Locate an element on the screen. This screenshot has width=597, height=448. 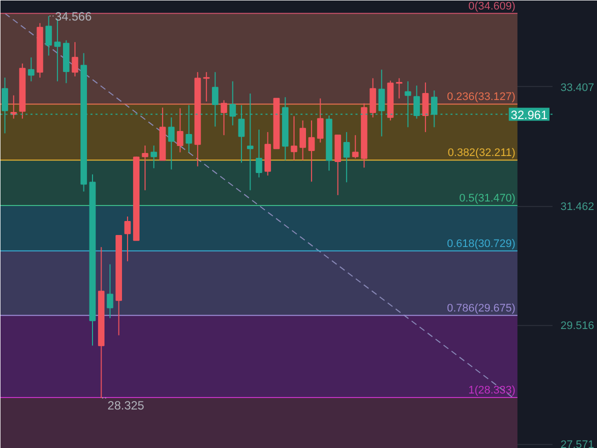
ref-line-label: 0.5(31.470) is located at coordinates (487, 198).